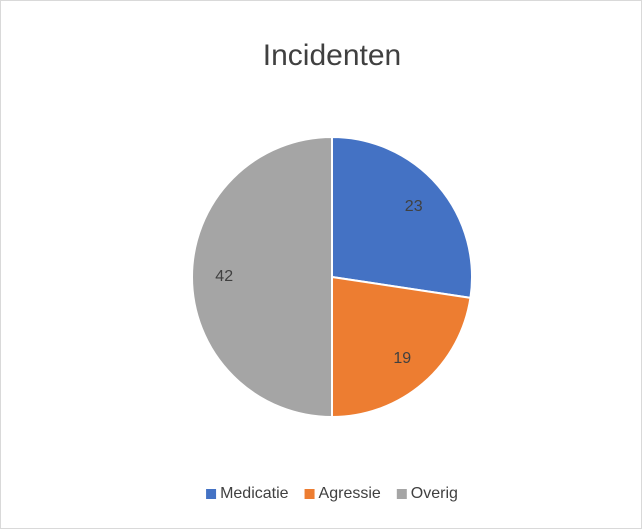 Image resolution: width=643 pixels, height=530 pixels. What do you see at coordinates (434, 493) in the screenshot?
I see `legend-label: Overig` at bounding box center [434, 493].